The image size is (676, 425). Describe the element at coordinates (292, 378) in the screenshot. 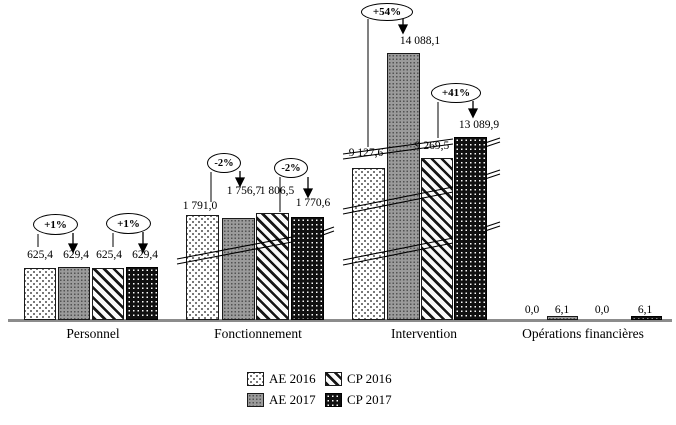

I see `legend-label-ae2016: AE 2016` at that location.